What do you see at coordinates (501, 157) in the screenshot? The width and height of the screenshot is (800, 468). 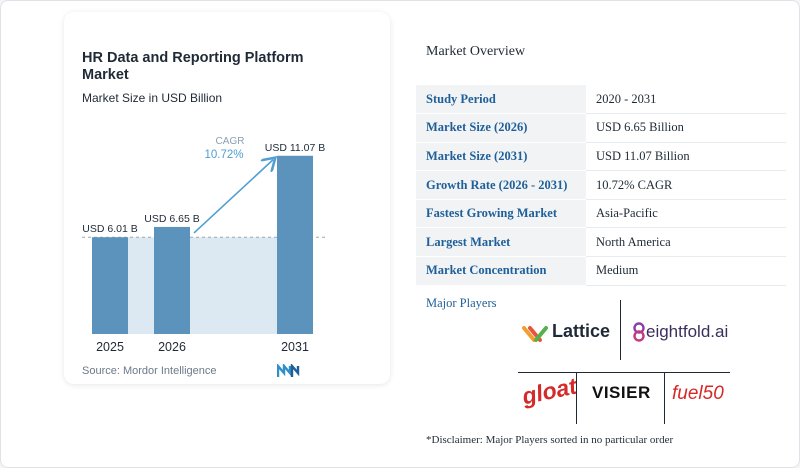 I see `overview-key: Market Size (2031)` at bounding box center [501, 157].